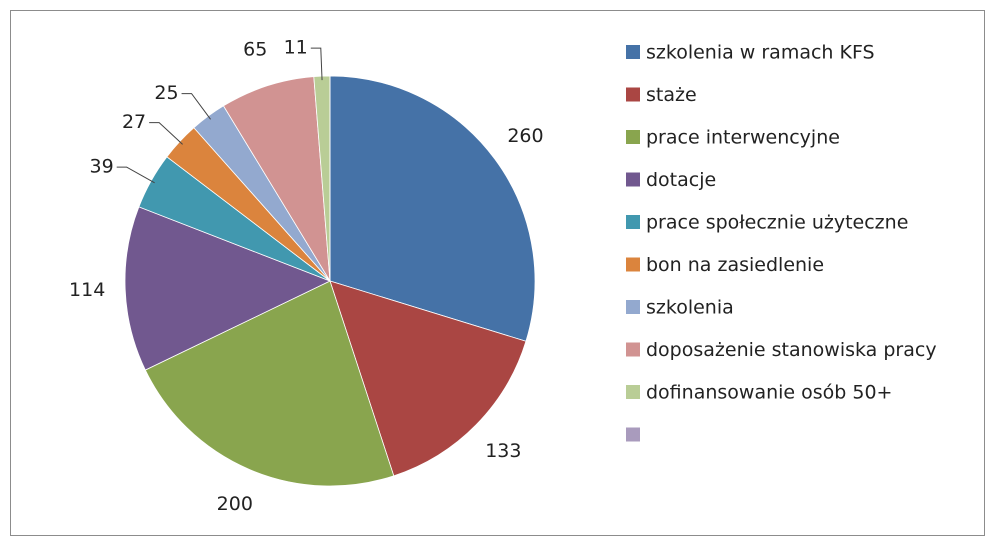  Describe the element at coordinates (769, 393) in the screenshot. I see `legend-label: dofinansowanie osób 50+` at that location.